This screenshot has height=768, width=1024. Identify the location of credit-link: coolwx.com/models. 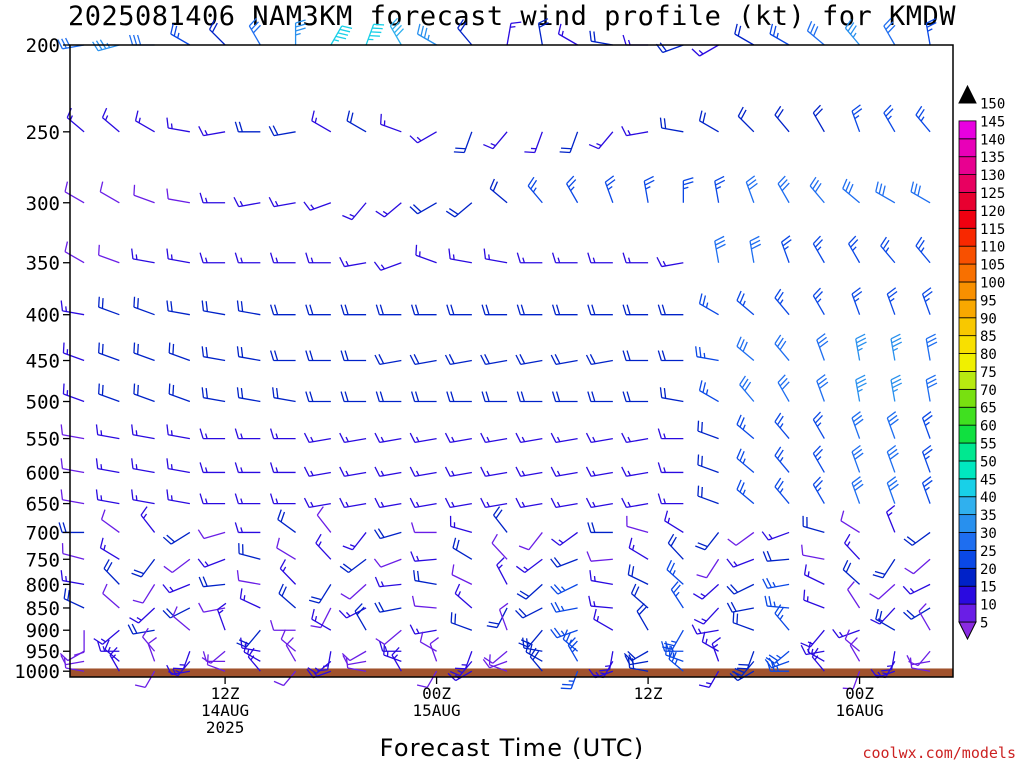
(939, 753).